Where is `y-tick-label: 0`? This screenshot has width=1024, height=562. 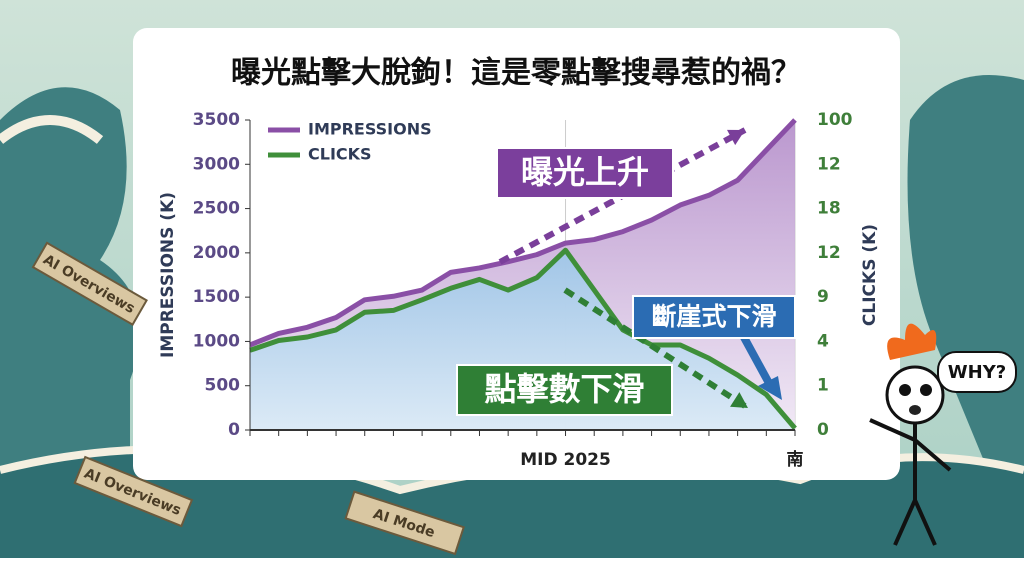
y-tick-label: 0 is located at coordinates (234, 430).